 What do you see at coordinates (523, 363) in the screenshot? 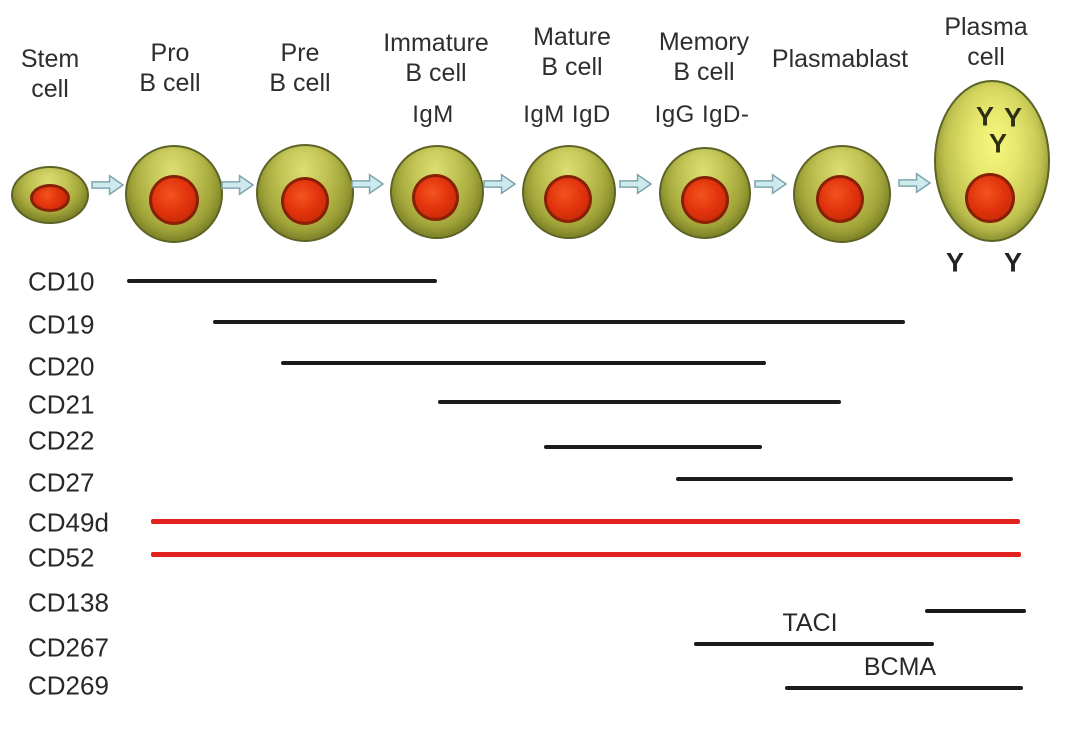
I see `cd20-expression-line` at bounding box center [523, 363].